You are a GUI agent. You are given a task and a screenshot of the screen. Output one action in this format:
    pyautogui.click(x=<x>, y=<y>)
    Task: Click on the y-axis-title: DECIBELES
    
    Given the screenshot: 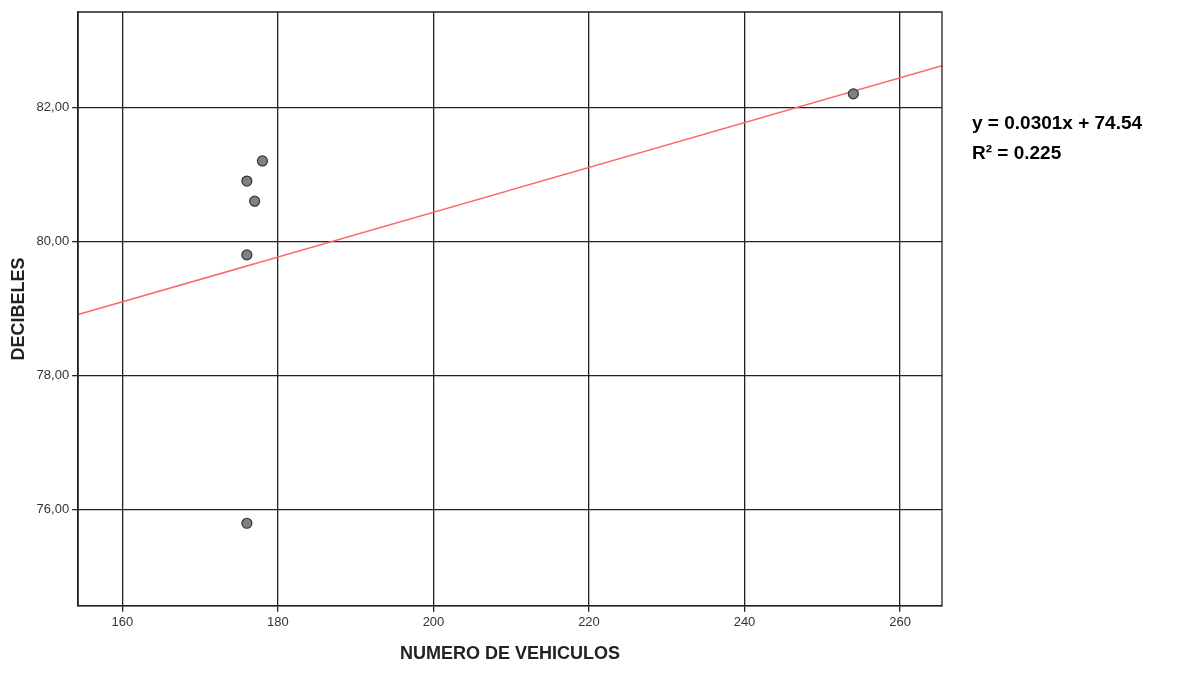 What is the action you would take?
    pyautogui.click(x=17, y=309)
    